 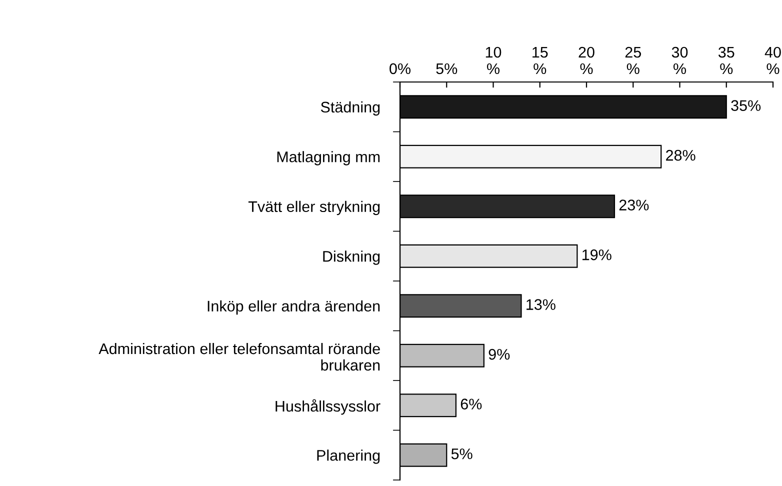 What do you see at coordinates (726, 60) in the screenshot?
I see `x-tick-label: 35 %` at bounding box center [726, 60].